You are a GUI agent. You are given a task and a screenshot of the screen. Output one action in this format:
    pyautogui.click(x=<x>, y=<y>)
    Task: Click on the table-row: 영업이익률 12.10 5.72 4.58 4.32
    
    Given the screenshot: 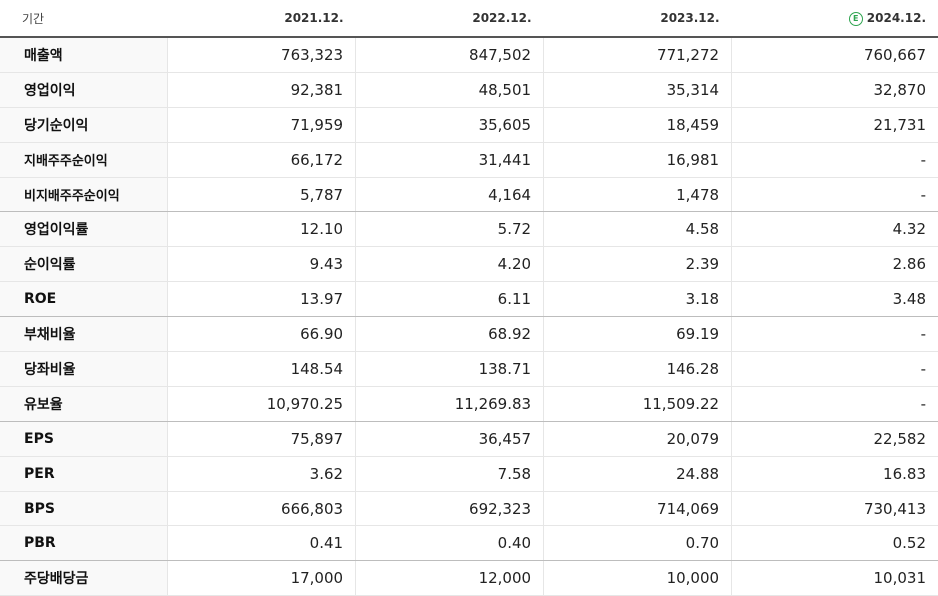 What is the action you would take?
    pyautogui.click(x=469, y=229)
    